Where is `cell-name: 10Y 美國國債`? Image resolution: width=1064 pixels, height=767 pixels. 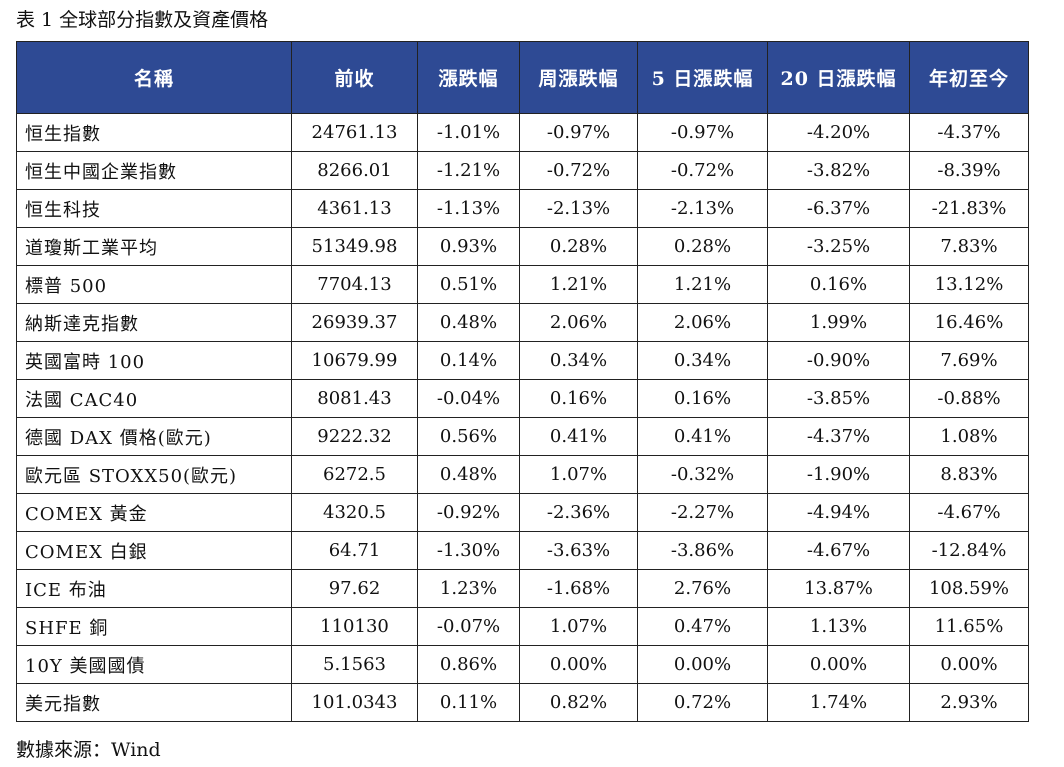 cell-name: 10Y 美國國債 is located at coordinates (154, 664).